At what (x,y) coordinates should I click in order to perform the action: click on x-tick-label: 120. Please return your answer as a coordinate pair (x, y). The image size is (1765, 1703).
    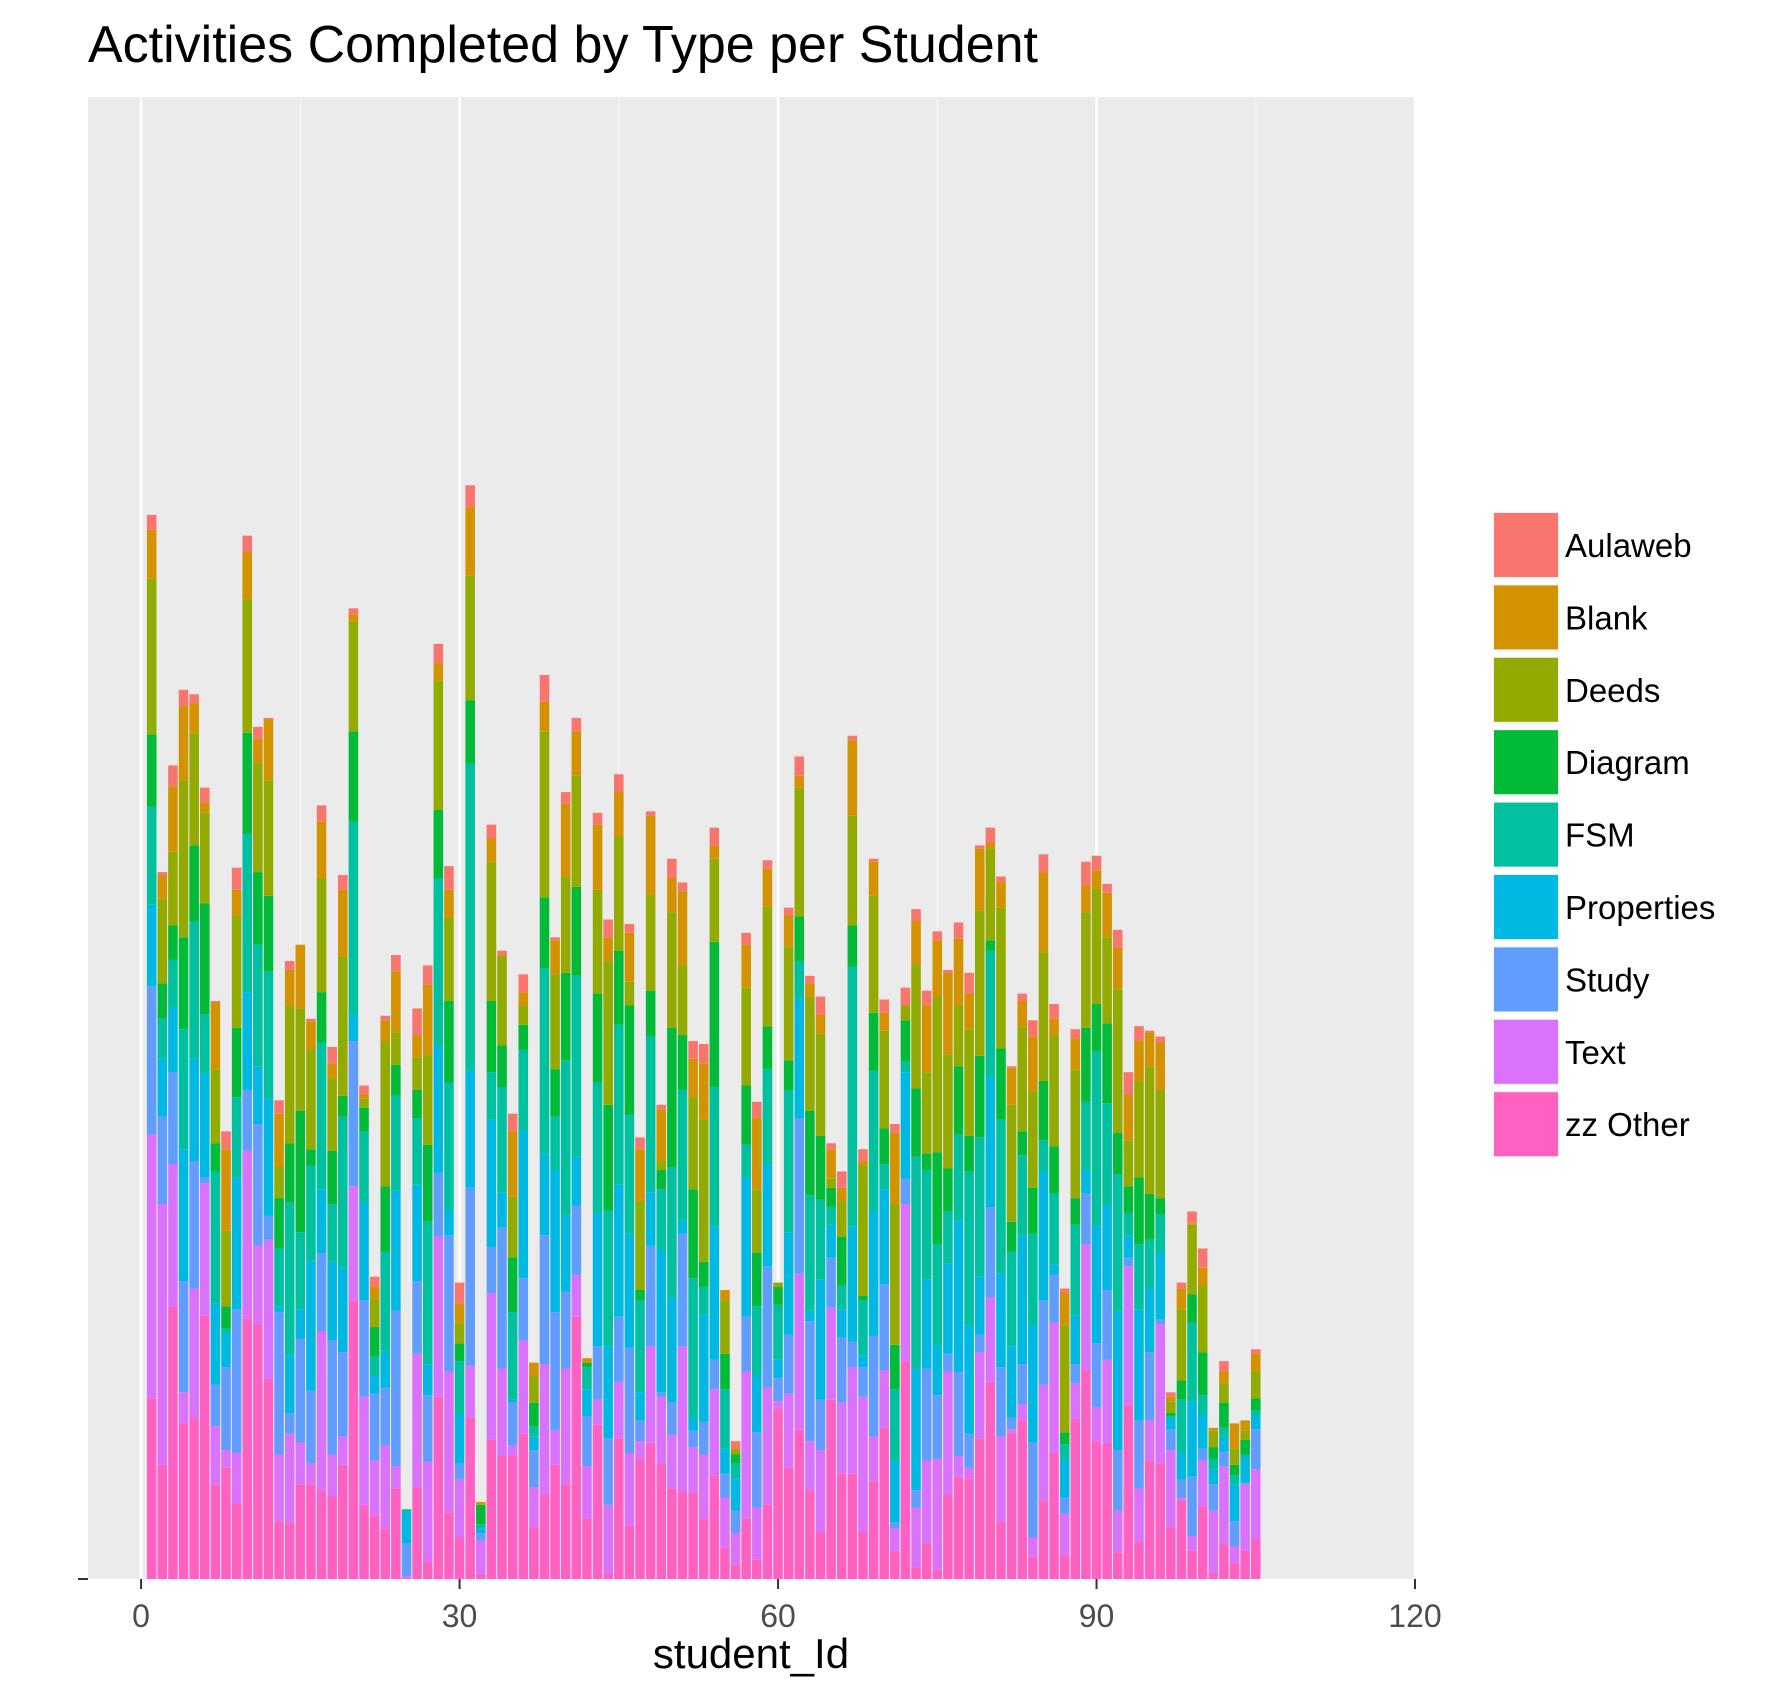
    Looking at the image, I should click on (1414, 1616).